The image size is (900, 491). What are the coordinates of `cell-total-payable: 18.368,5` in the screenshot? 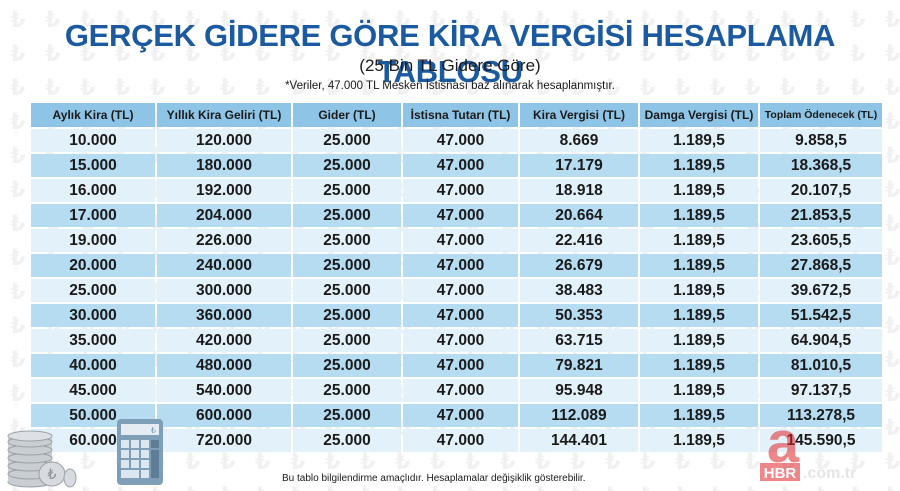 It's located at (821, 165).